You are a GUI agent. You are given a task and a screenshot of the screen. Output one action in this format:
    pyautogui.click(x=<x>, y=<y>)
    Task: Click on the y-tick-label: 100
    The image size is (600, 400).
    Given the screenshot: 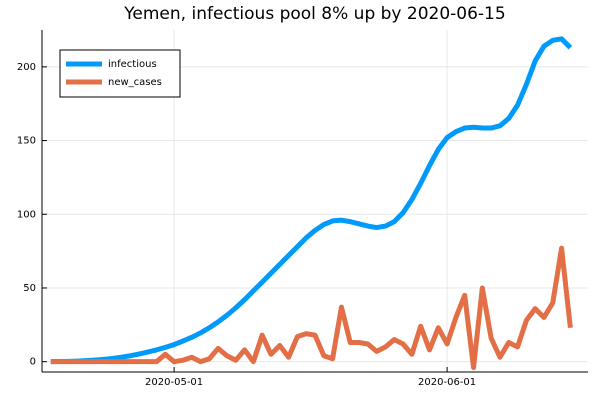 What is the action you would take?
    pyautogui.click(x=26, y=214)
    